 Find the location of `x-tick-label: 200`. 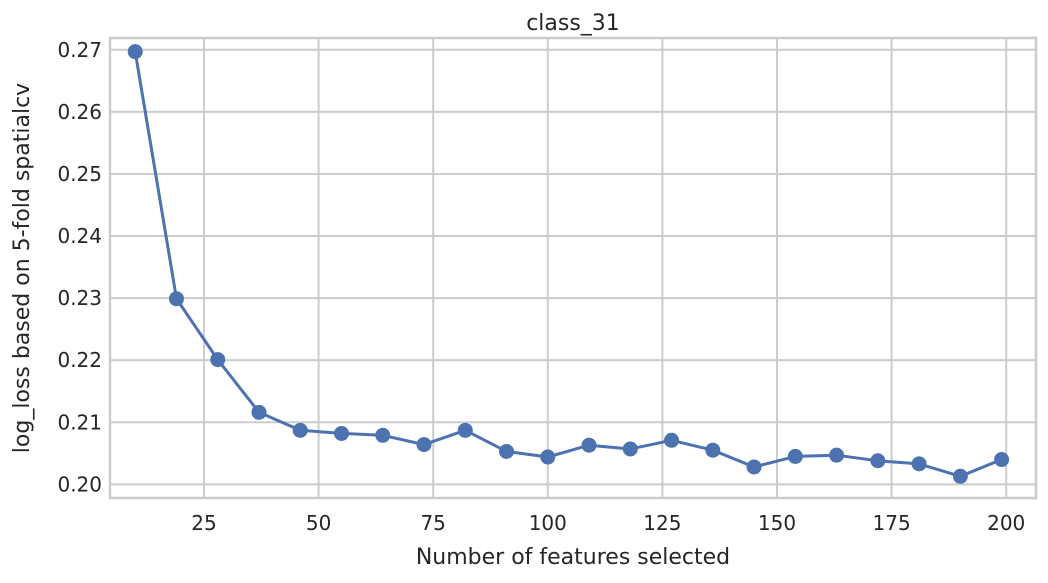

x-tick-label: 200 is located at coordinates (1006, 523).